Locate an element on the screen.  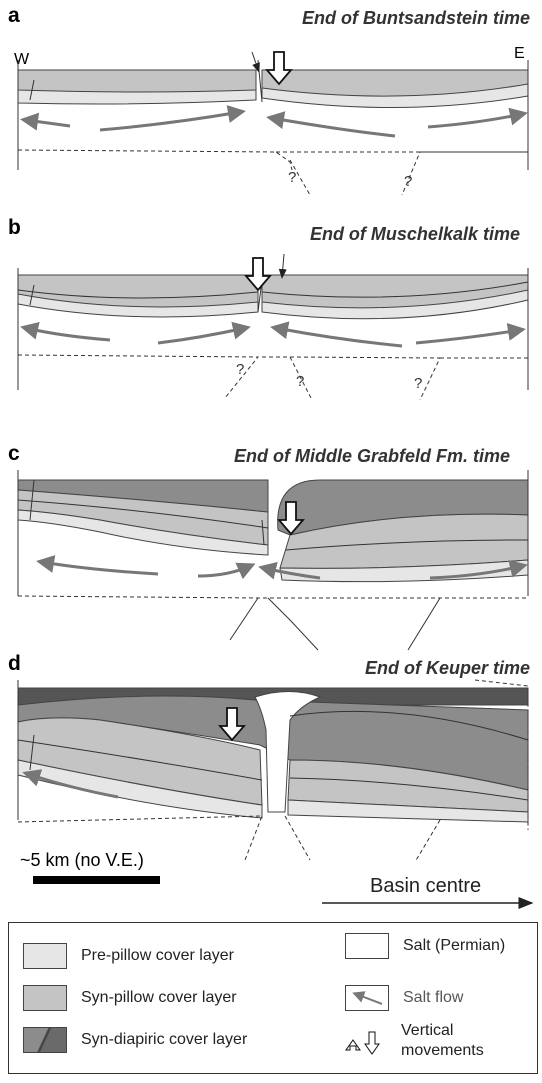
scale-label: ~5 km (no V.E.) is located at coordinates (82, 860).